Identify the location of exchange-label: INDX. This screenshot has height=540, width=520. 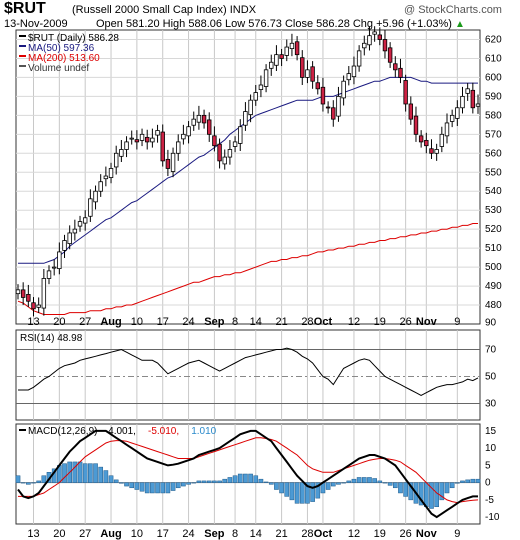
(243, 10).